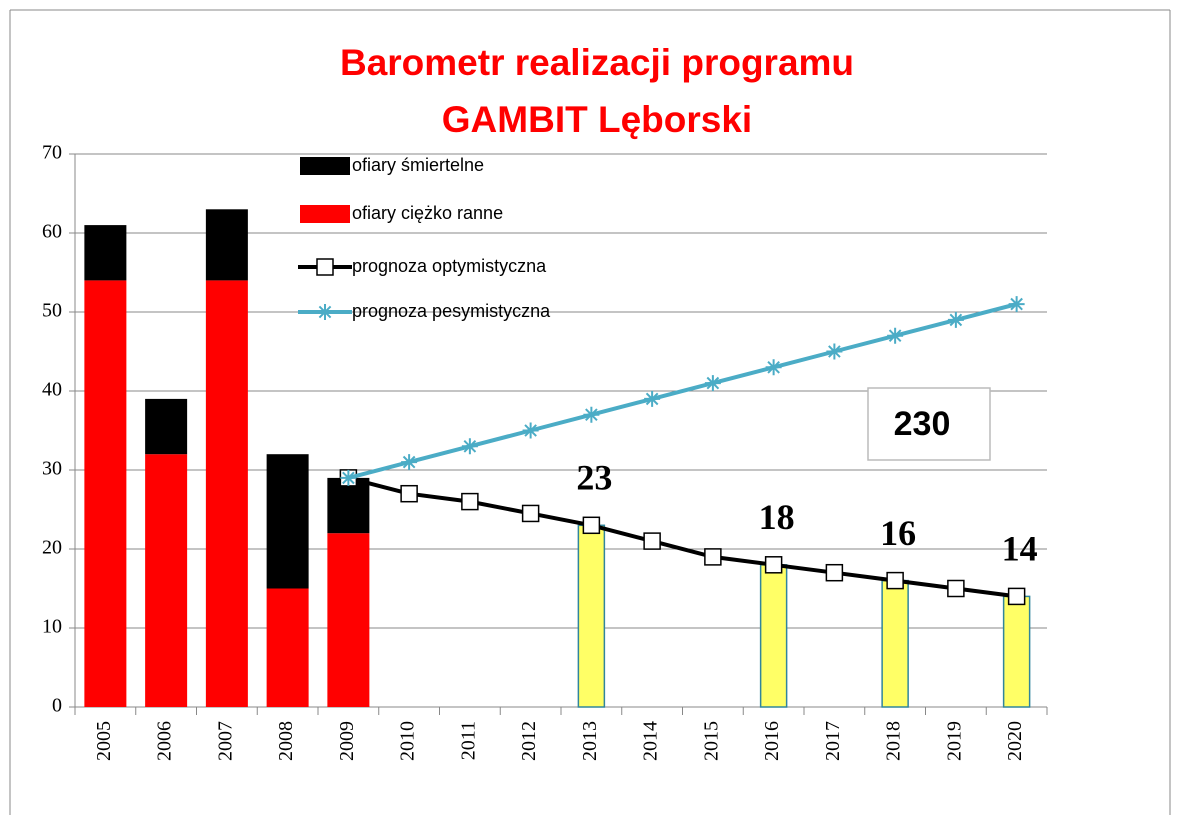 This screenshot has width=1178, height=815. Describe the element at coordinates (451, 311) in the screenshot. I see `legend-label: prognoza pesymistyczna` at that location.